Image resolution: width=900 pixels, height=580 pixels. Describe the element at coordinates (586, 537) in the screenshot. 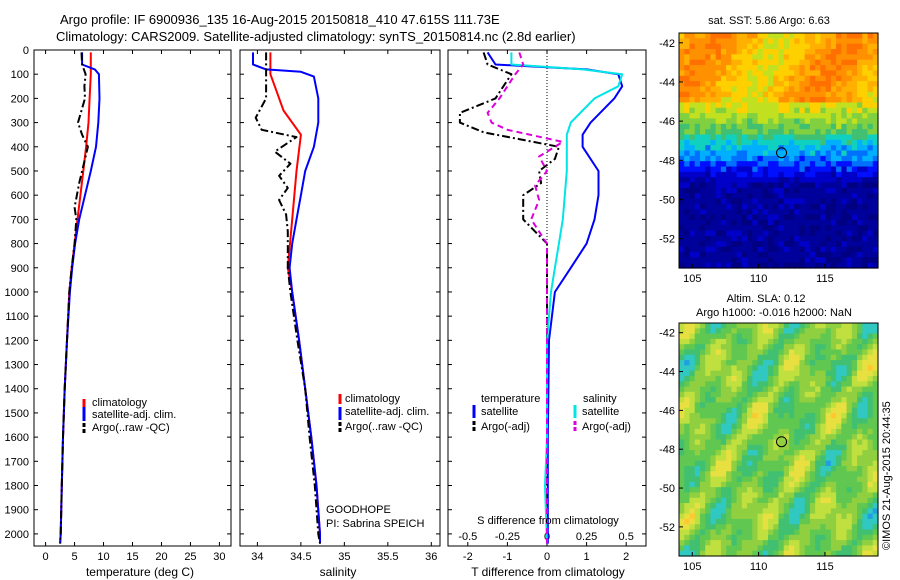

I see `top-x-tick-label: 0.25` at that location.